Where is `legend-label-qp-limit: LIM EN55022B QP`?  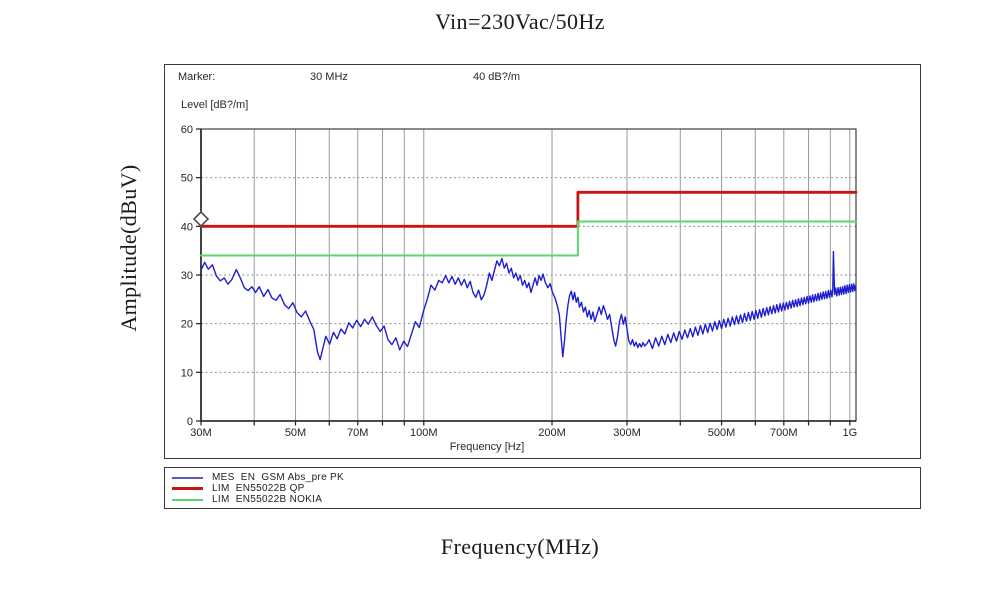 legend-label-qp-limit: LIM EN55022B QP is located at coordinates (258, 488).